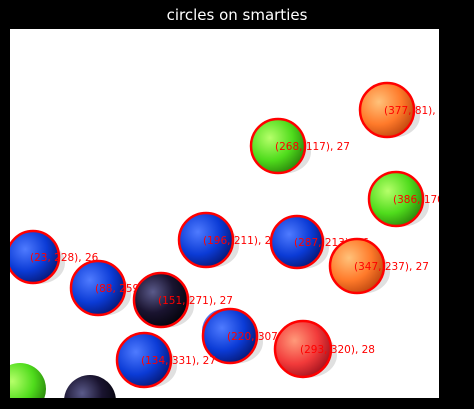 This screenshot has width=474, height=409. Describe the element at coordinates (312, 147) in the screenshot. I see `circle-label: (268, 117), 27` at that location.